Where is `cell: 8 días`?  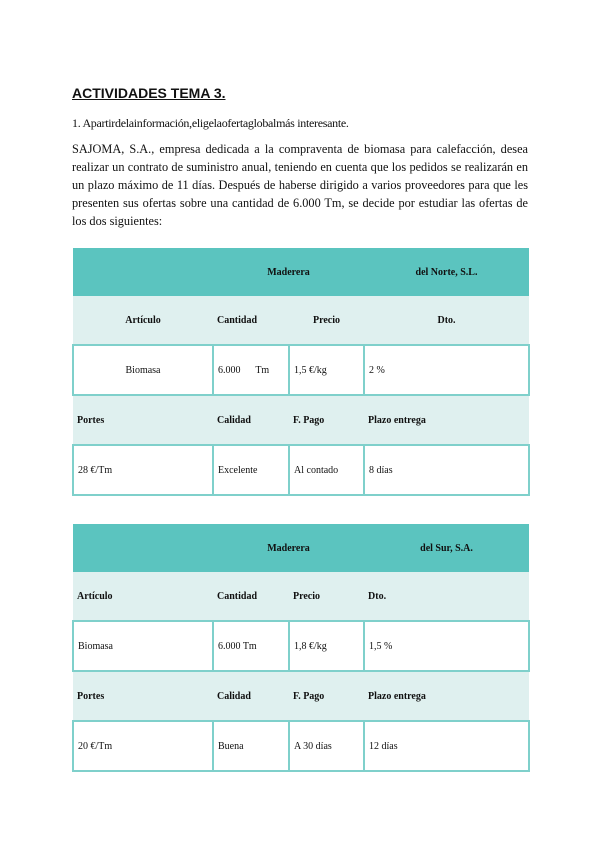
cell: 8 días is located at coordinates (447, 470).